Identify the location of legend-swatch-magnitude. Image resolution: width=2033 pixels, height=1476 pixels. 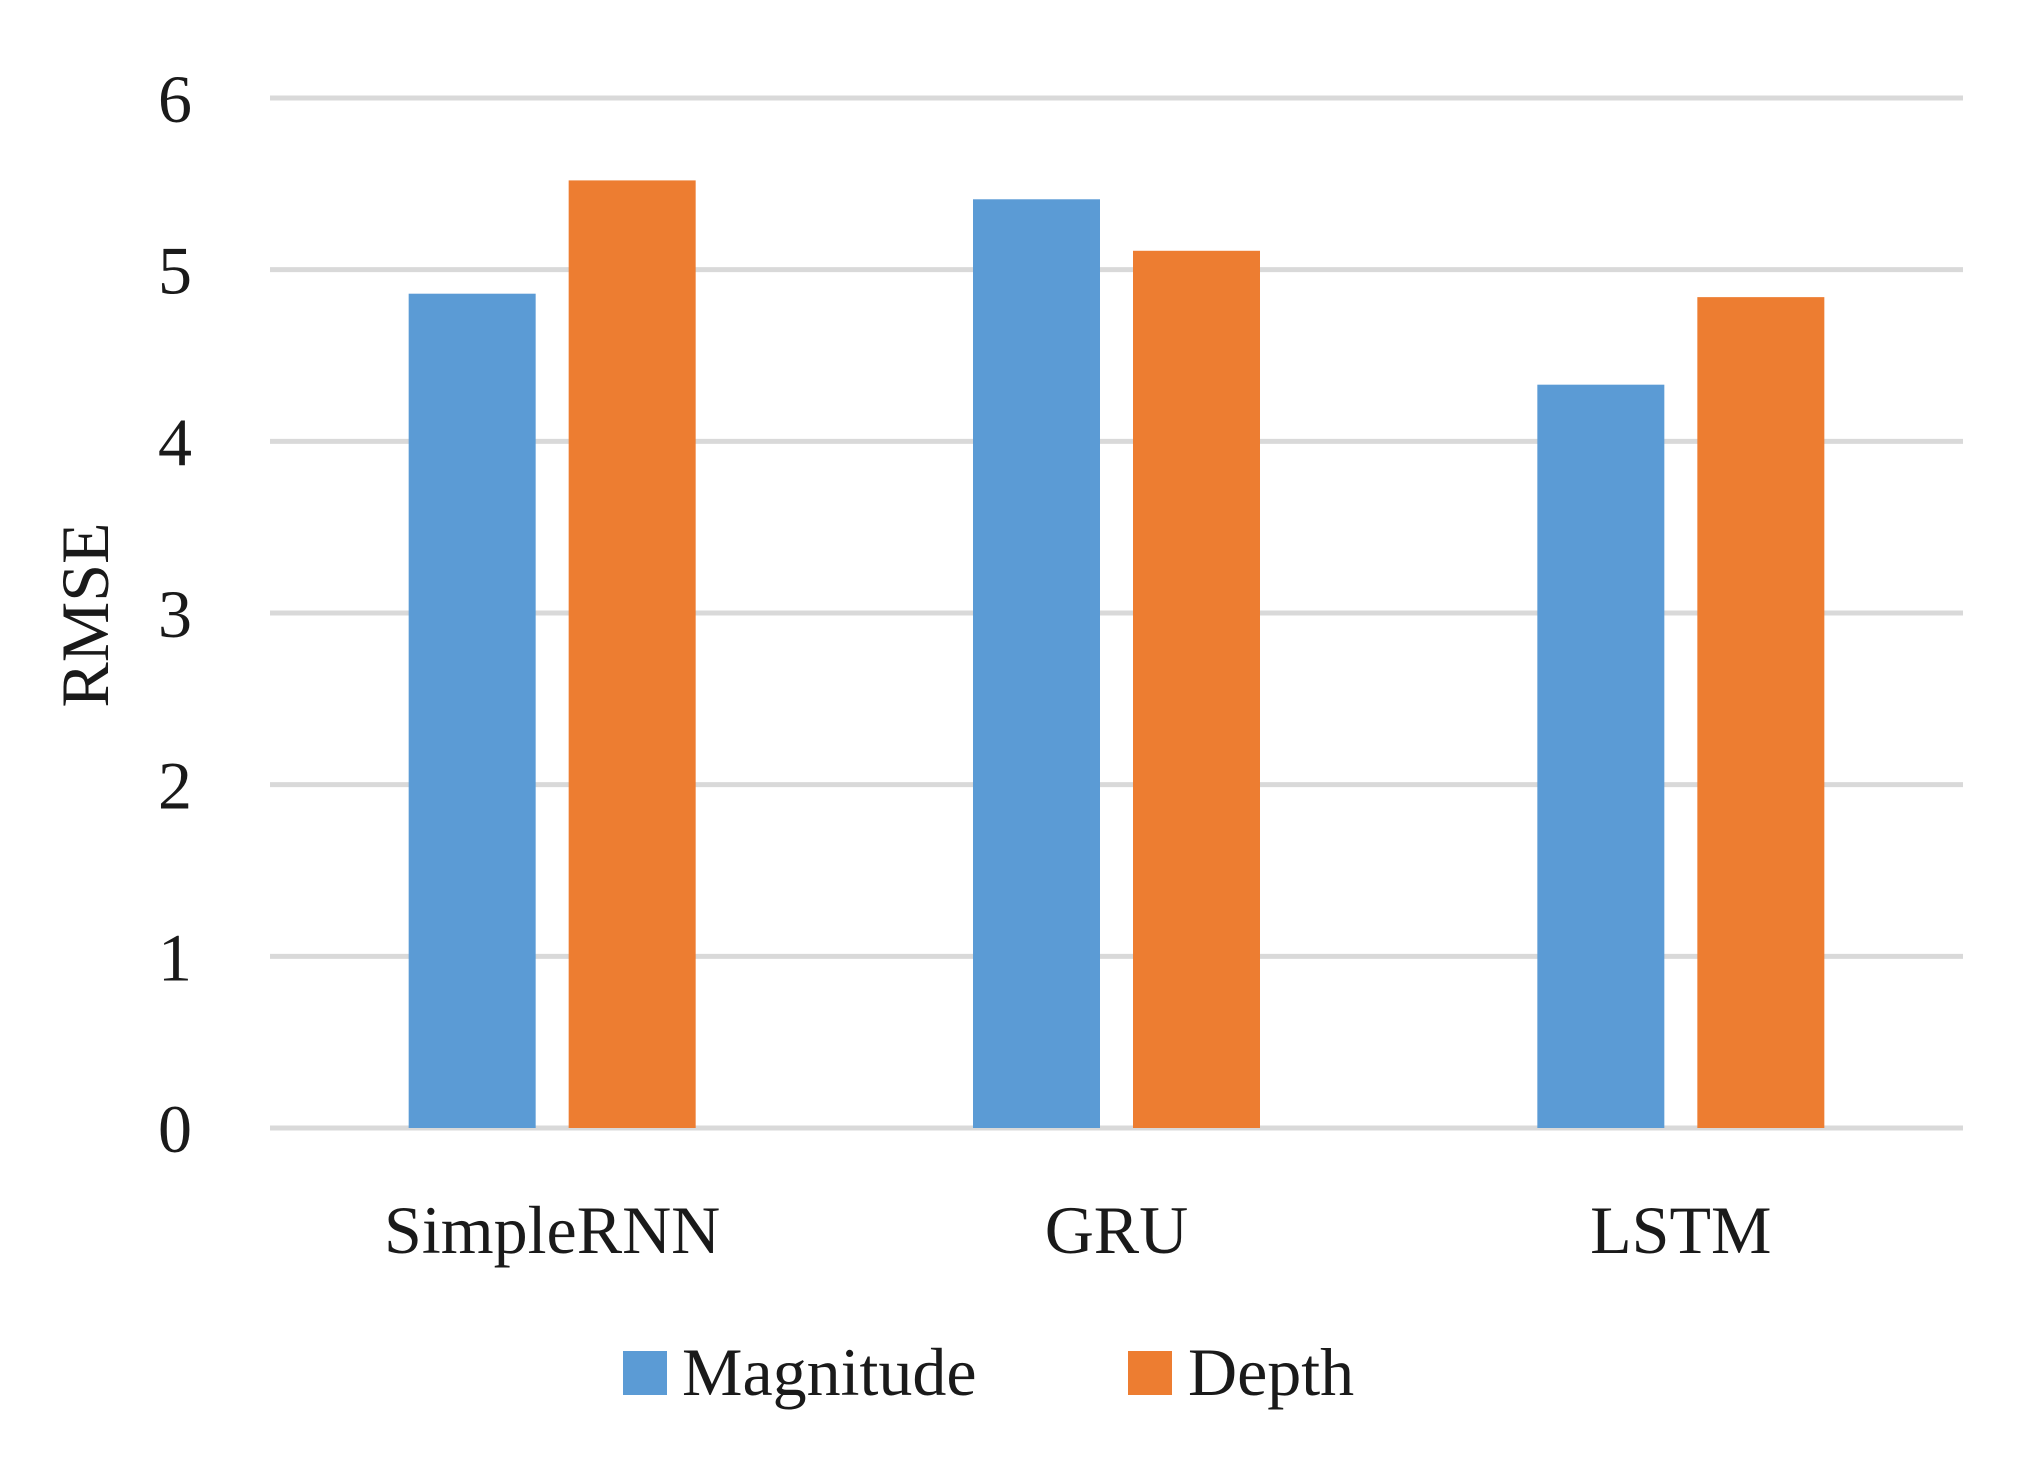
(645, 1373).